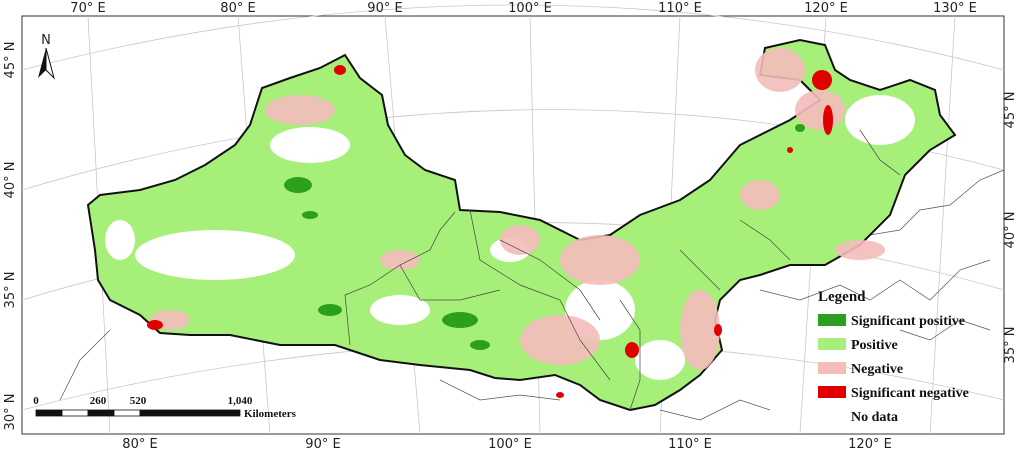 This screenshot has width=1024, height=455. What do you see at coordinates (10, 412) in the screenshot?
I see `lat-label-left-30: 30° N` at bounding box center [10, 412].